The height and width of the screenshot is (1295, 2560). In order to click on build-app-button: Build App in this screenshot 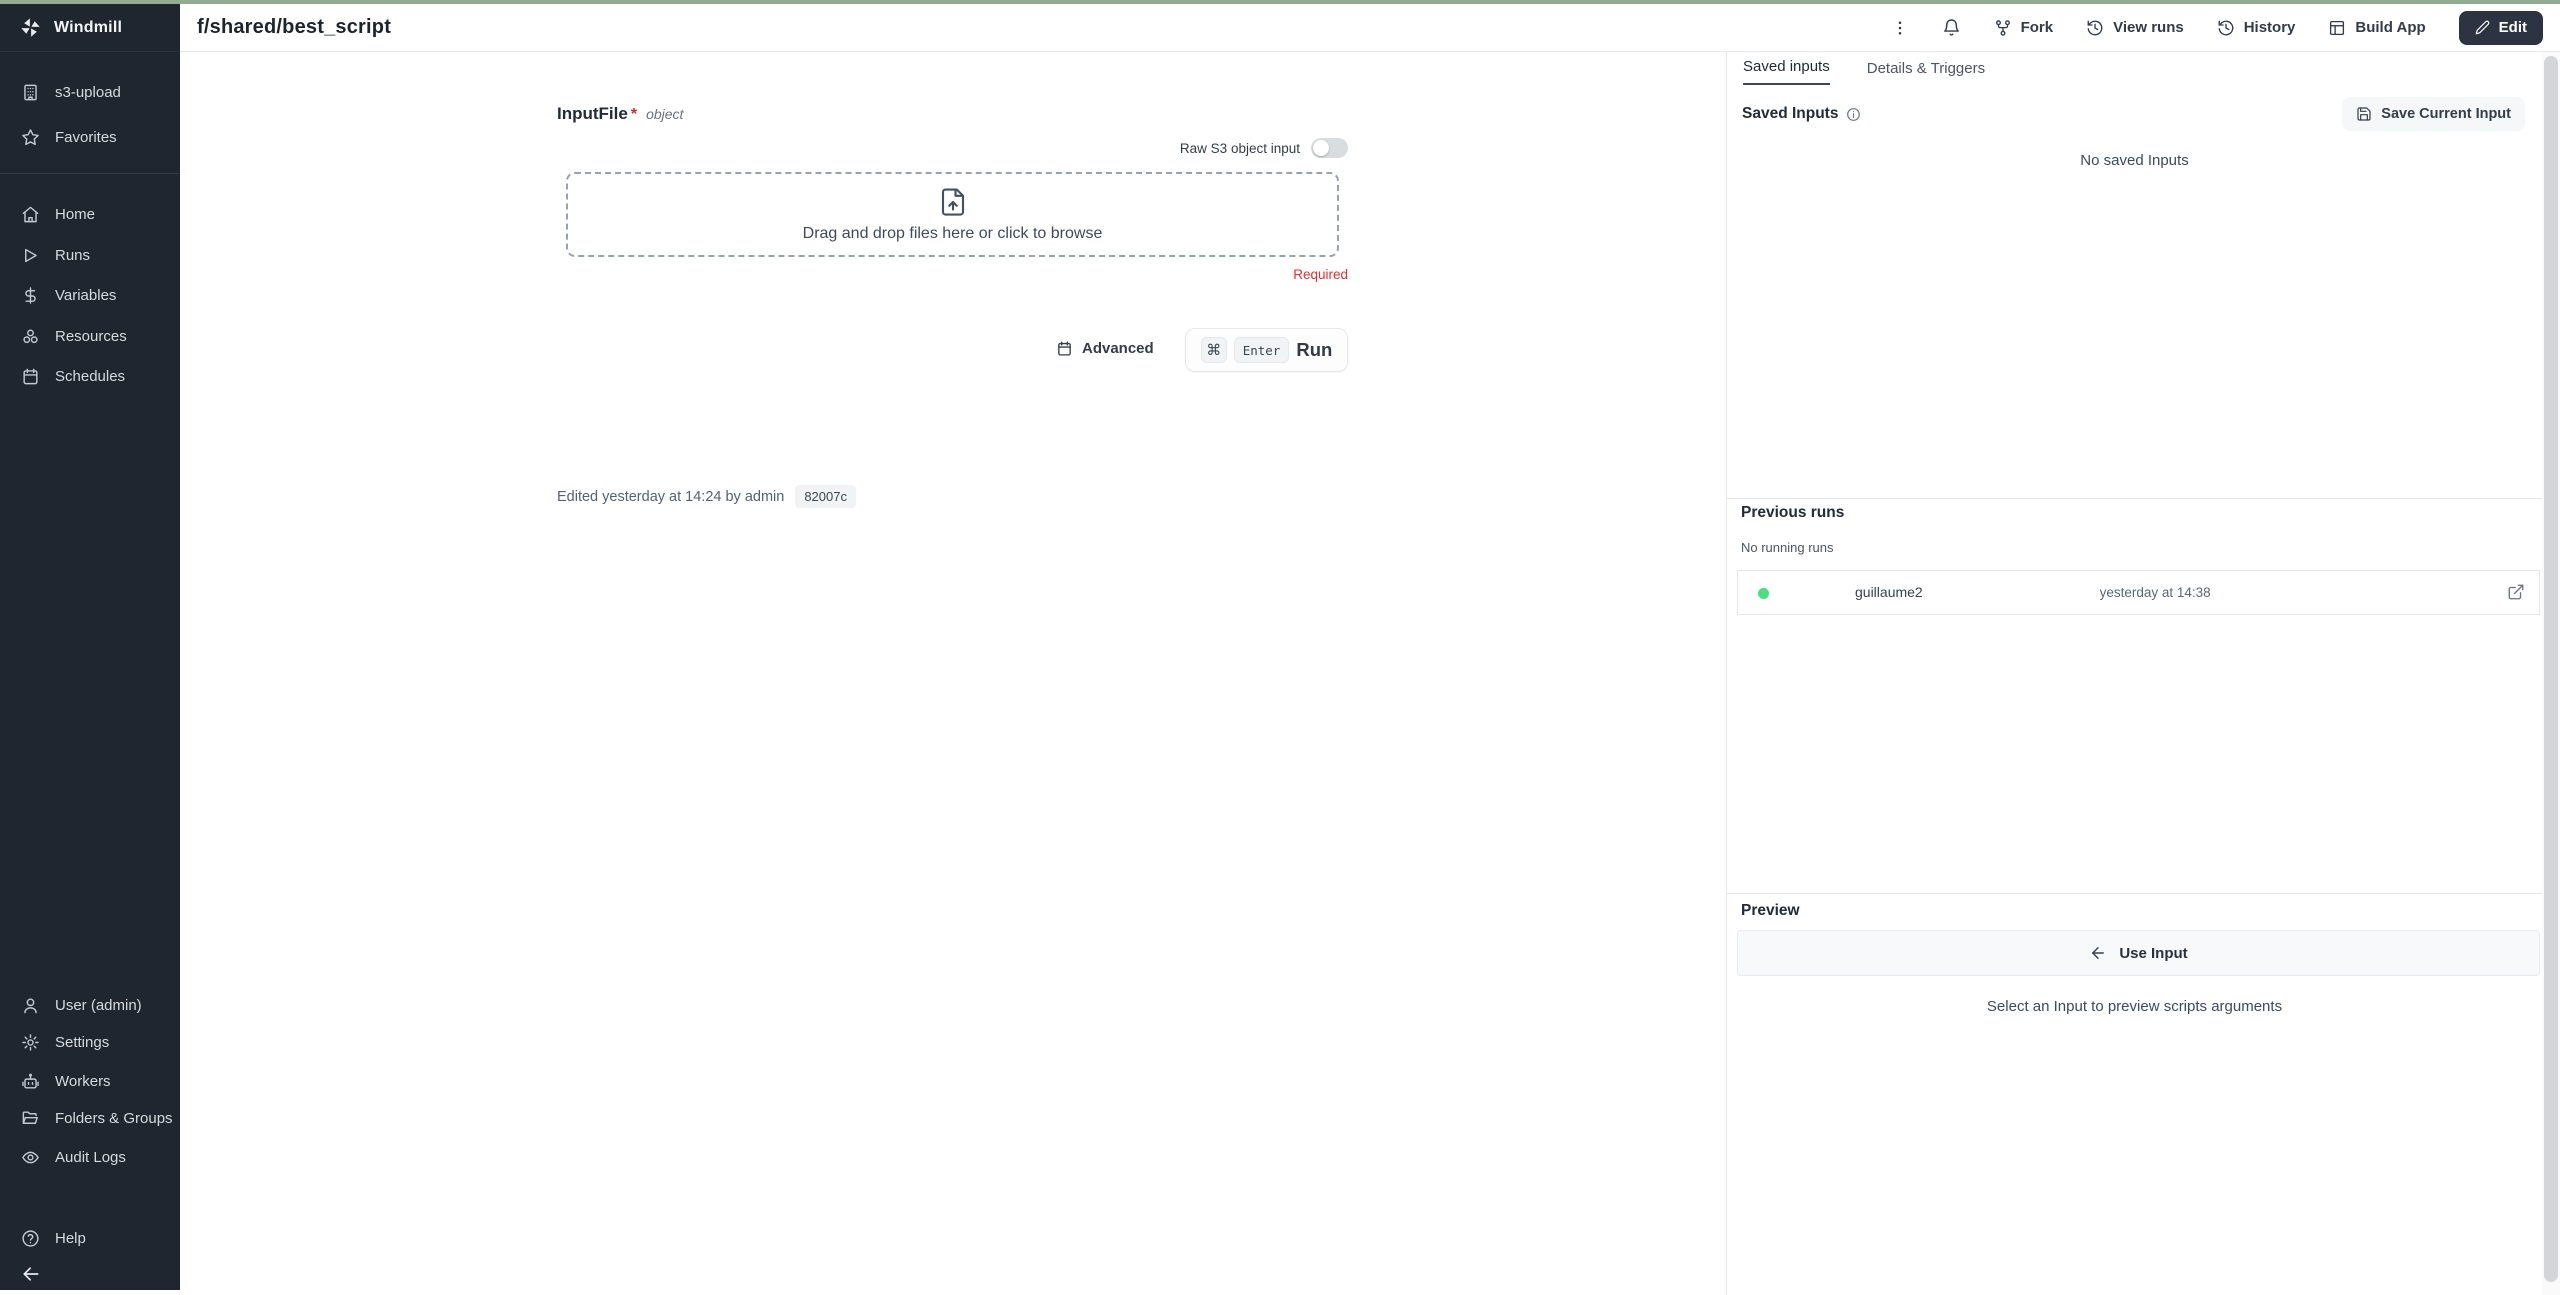, I will do `click(2377, 28)`.